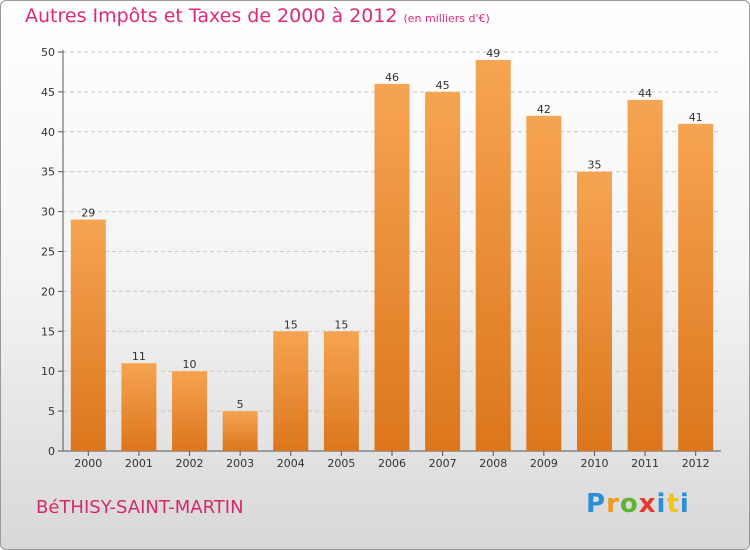 The width and height of the screenshot is (750, 550). Describe the element at coordinates (291, 324) in the screenshot. I see `value-label-2004: 15` at that location.